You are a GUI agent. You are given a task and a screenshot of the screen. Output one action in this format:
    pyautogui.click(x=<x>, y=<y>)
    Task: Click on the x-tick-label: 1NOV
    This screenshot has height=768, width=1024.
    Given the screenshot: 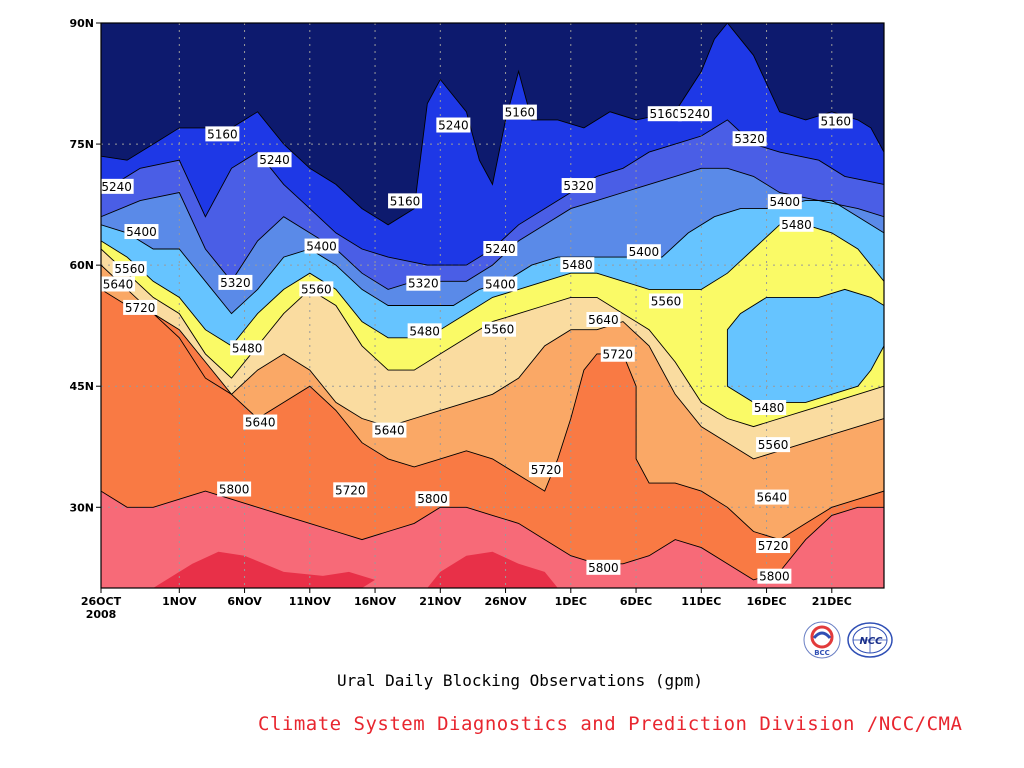 What is the action you would take?
    pyautogui.click(x=179, y=601)
    